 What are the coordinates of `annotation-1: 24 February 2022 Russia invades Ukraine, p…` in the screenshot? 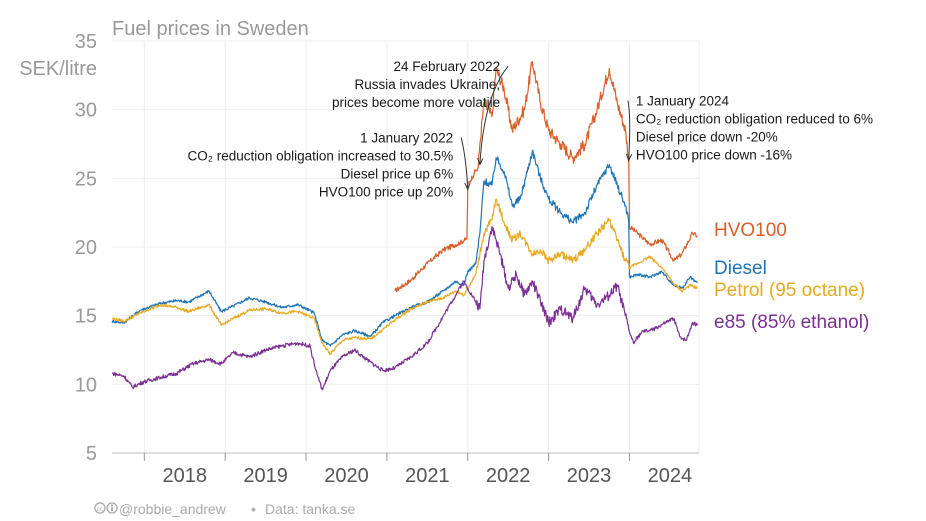 It's located at (420, 112).